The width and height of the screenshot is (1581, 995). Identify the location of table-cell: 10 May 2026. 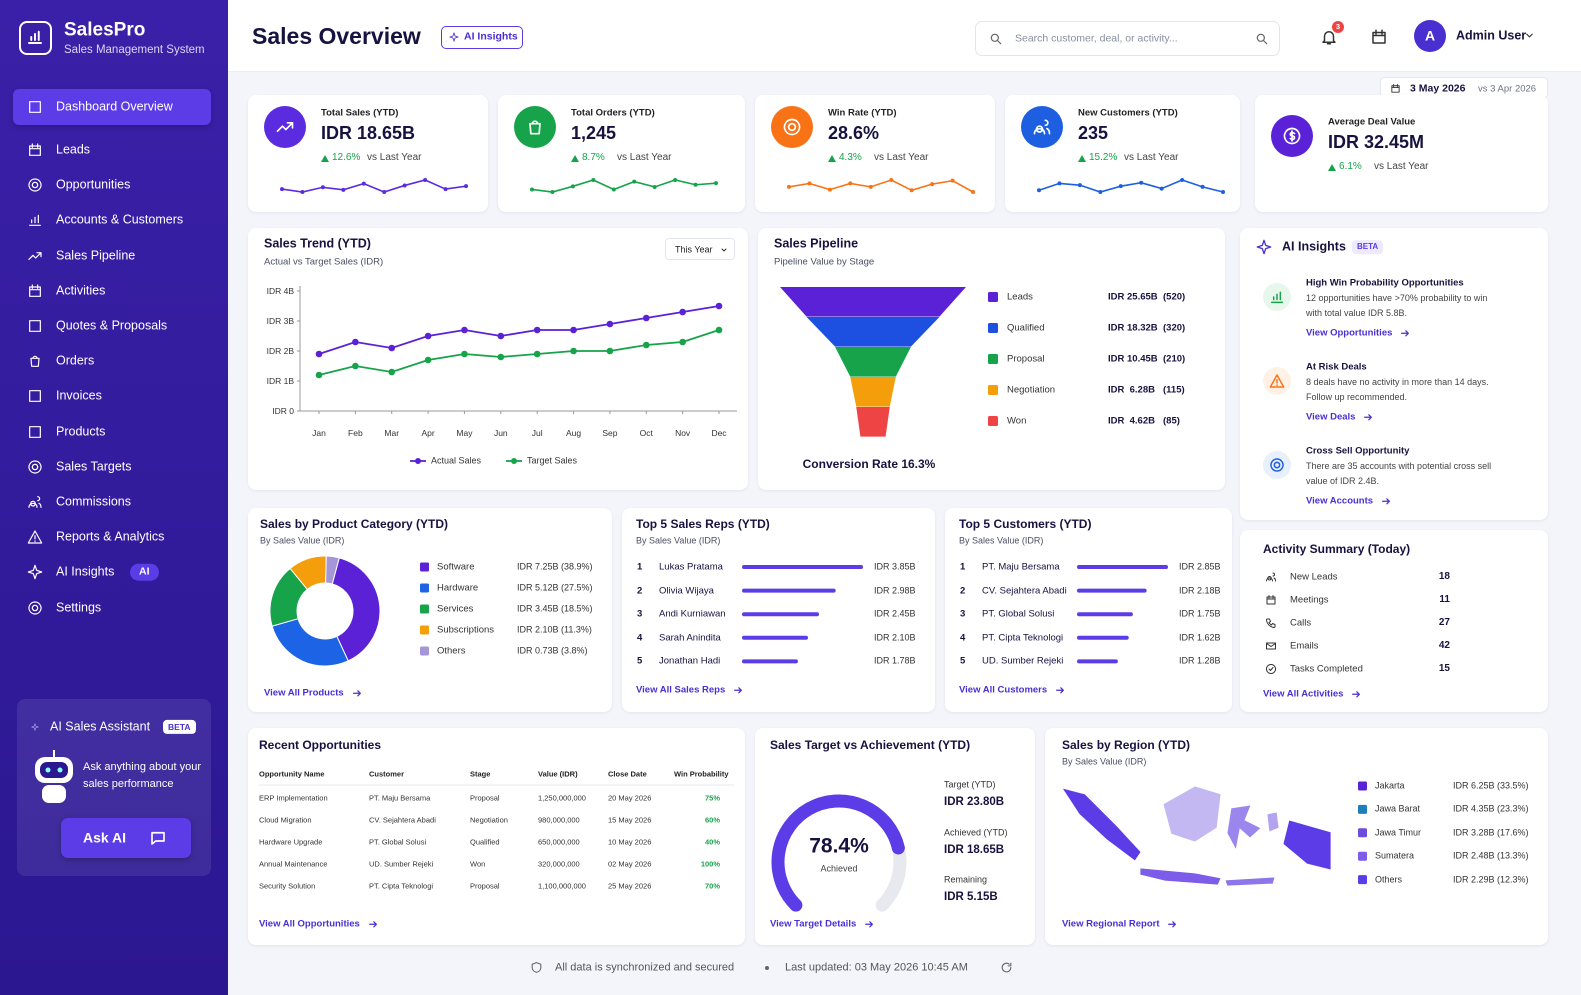
(630, 842).